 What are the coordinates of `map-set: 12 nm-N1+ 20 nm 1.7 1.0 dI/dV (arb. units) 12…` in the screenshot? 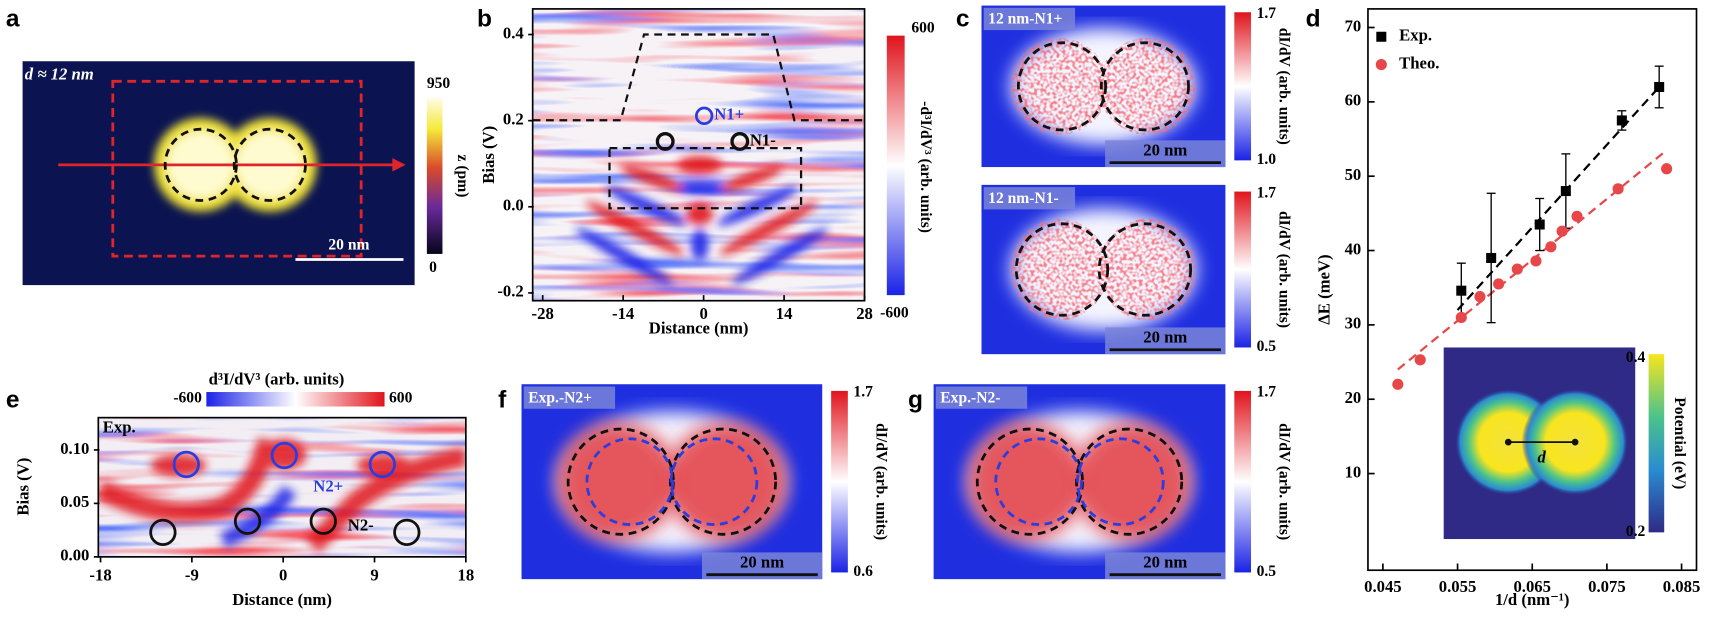 It's located at (1137, 180).